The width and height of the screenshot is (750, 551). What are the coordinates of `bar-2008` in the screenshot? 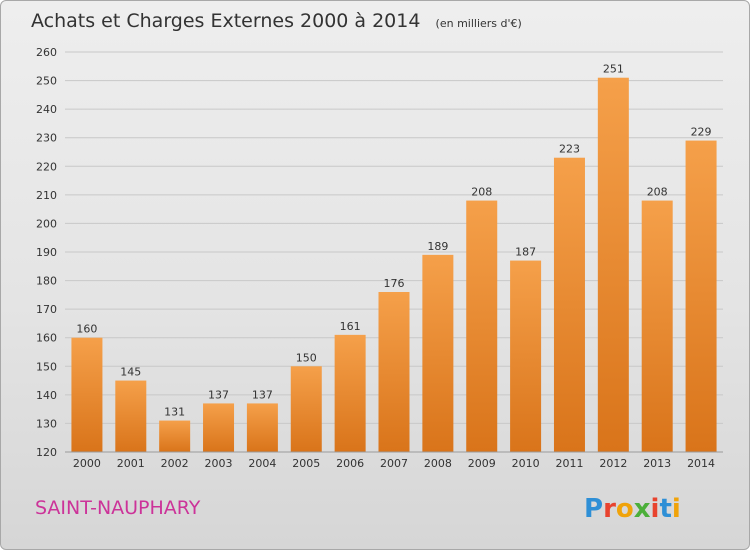 It's located at (438, 353).